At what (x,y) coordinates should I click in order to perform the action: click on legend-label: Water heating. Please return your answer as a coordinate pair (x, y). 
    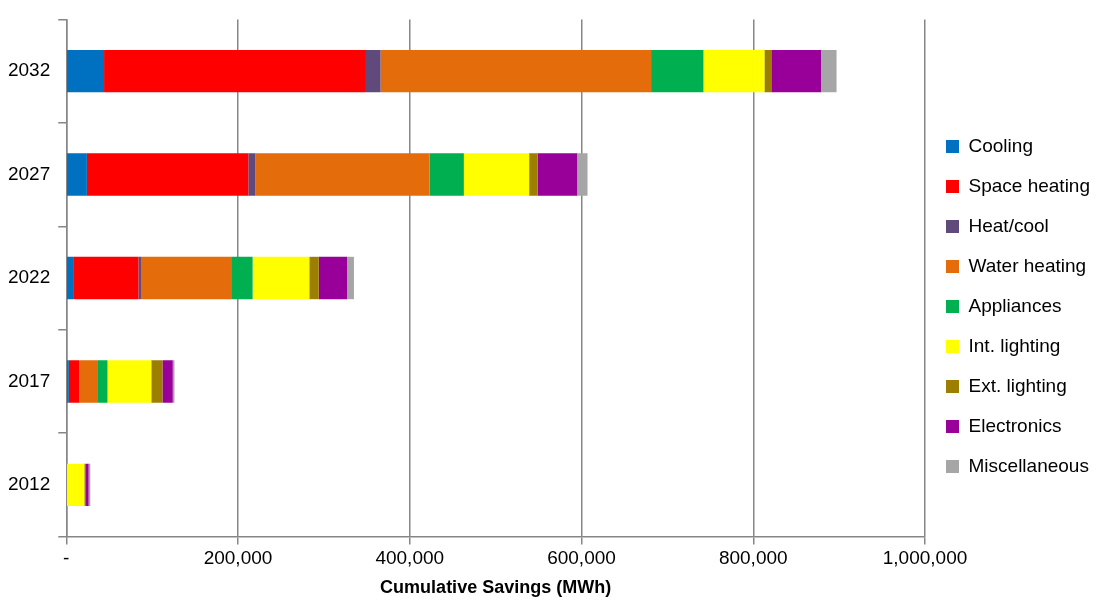
    Looking at the image, I should click on (1027, 265).